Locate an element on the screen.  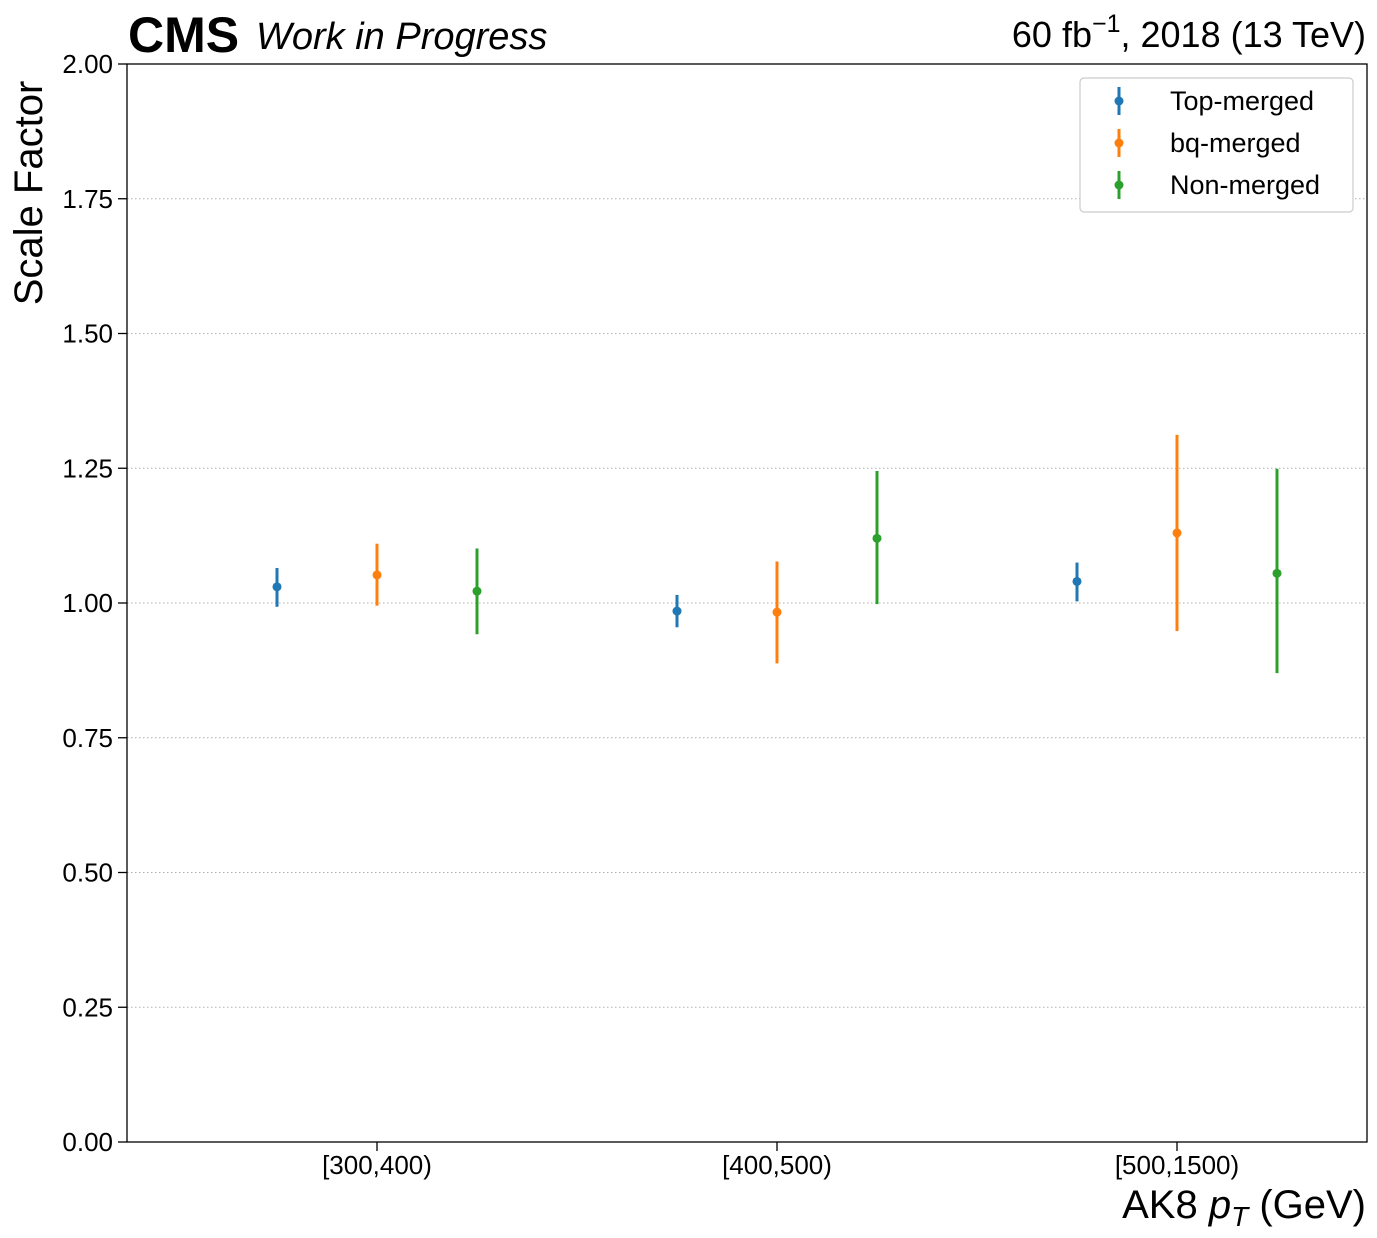
y-tick-label: 0.50 is located at coordinates (87, 873).